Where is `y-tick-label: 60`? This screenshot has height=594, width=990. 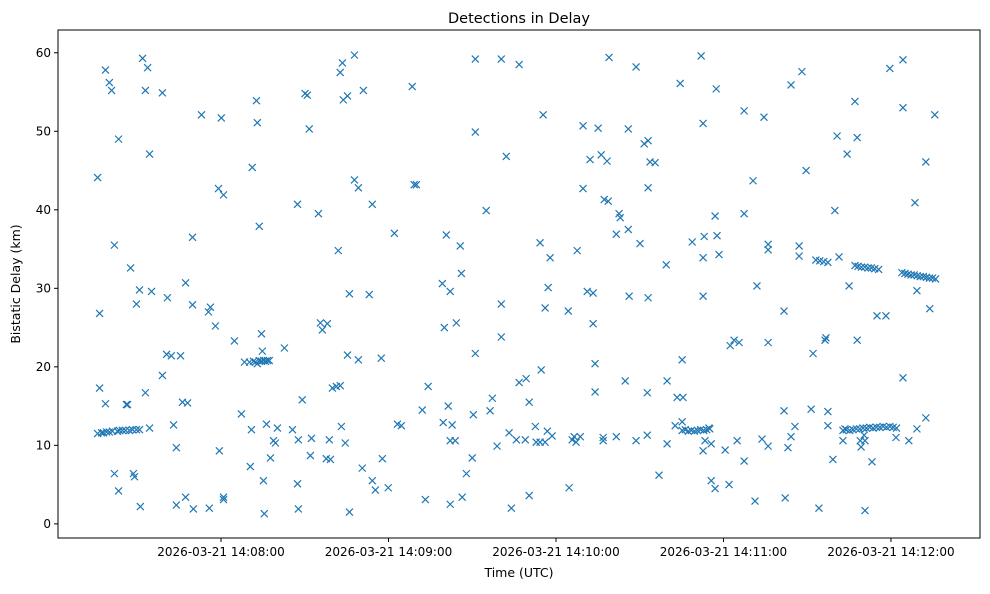 y-tick-label: 60 is located at coordinates (43, 53).